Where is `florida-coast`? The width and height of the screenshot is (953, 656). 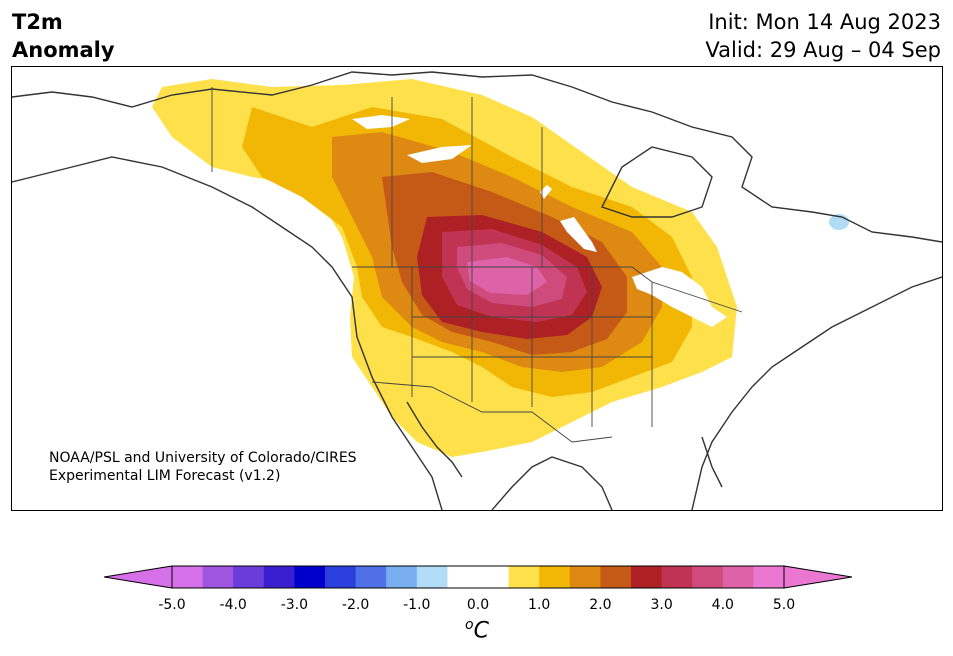 florida-coast is located at coordinates (712, 462).